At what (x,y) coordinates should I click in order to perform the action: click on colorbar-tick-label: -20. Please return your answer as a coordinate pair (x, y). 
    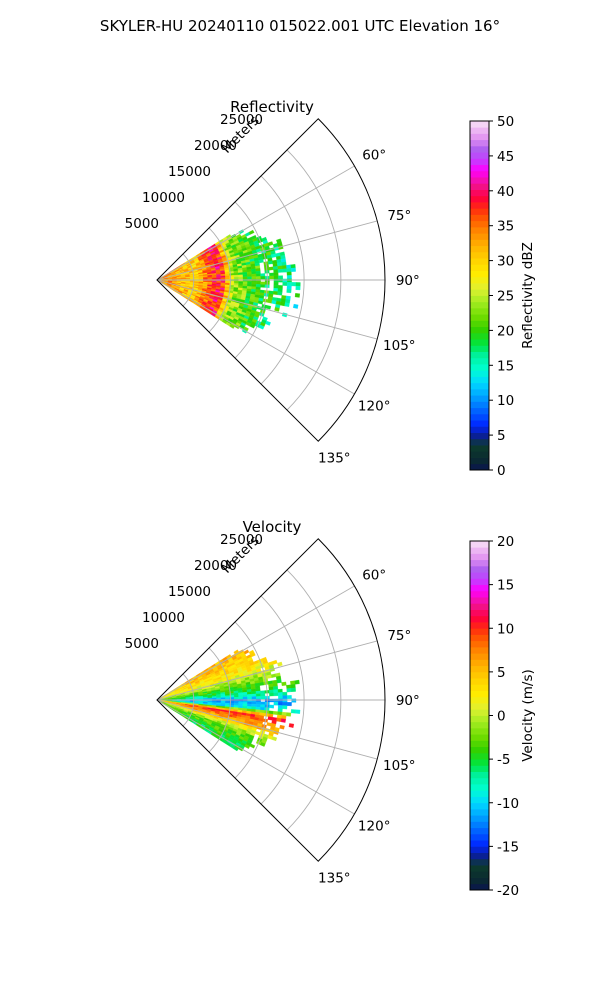
    Looking at the image, I should click on (508, 891).